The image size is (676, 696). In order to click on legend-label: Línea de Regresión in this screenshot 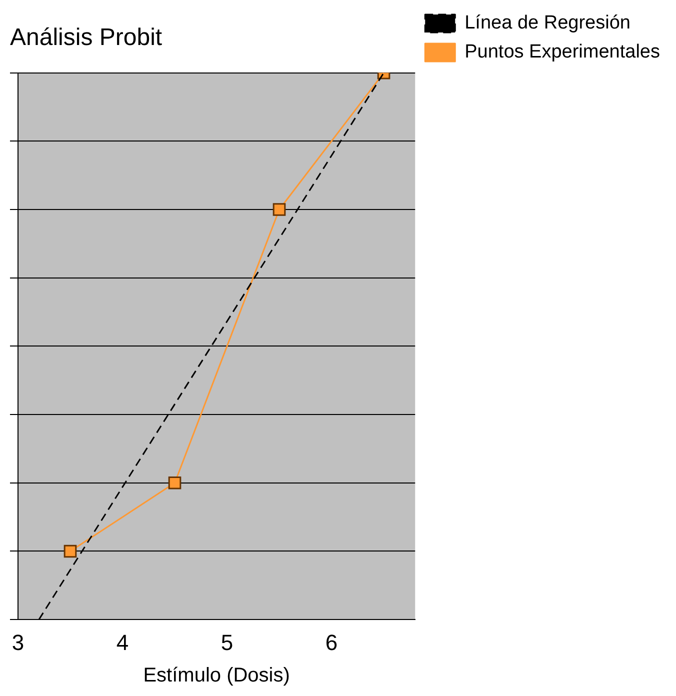, I will do `click(547, 23)`.